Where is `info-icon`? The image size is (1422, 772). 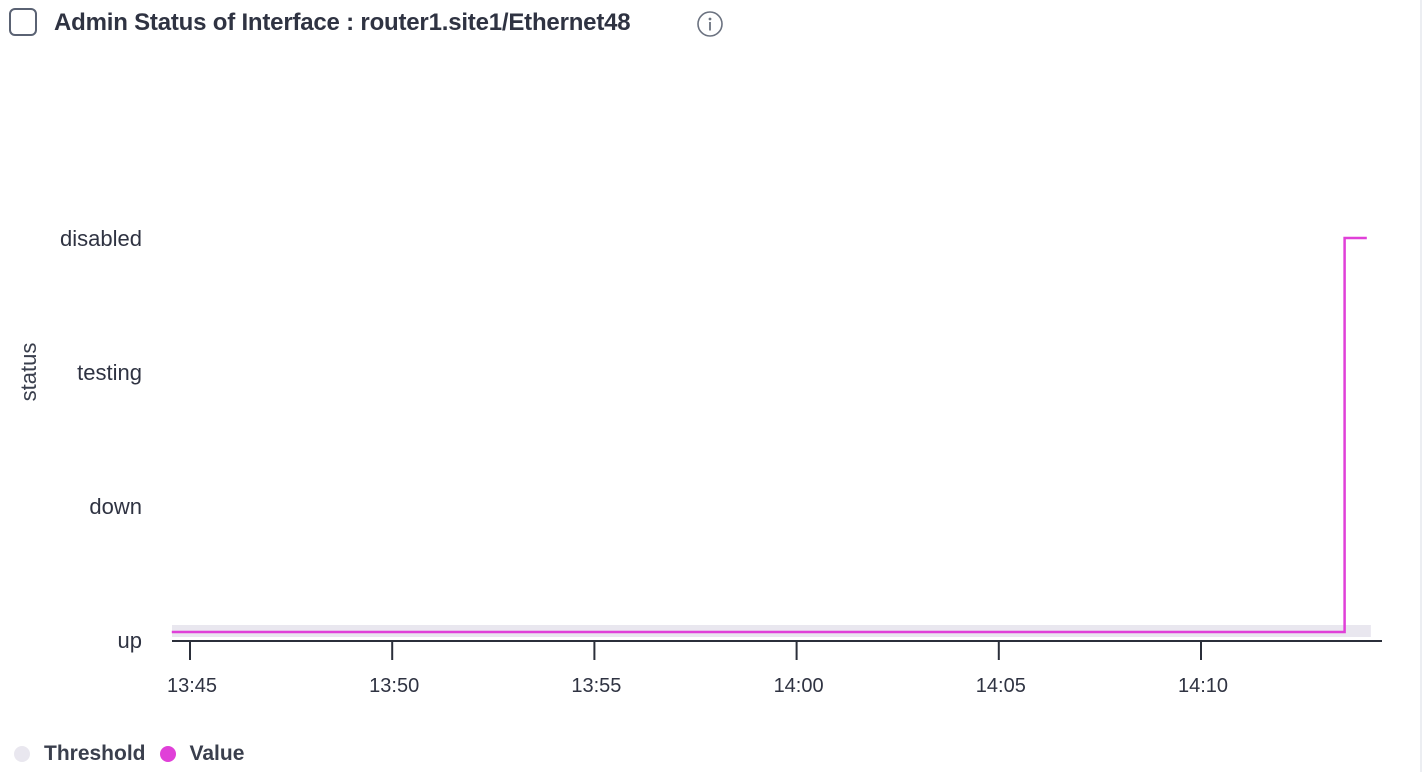
info-icon is located at coordinates (710, 24).